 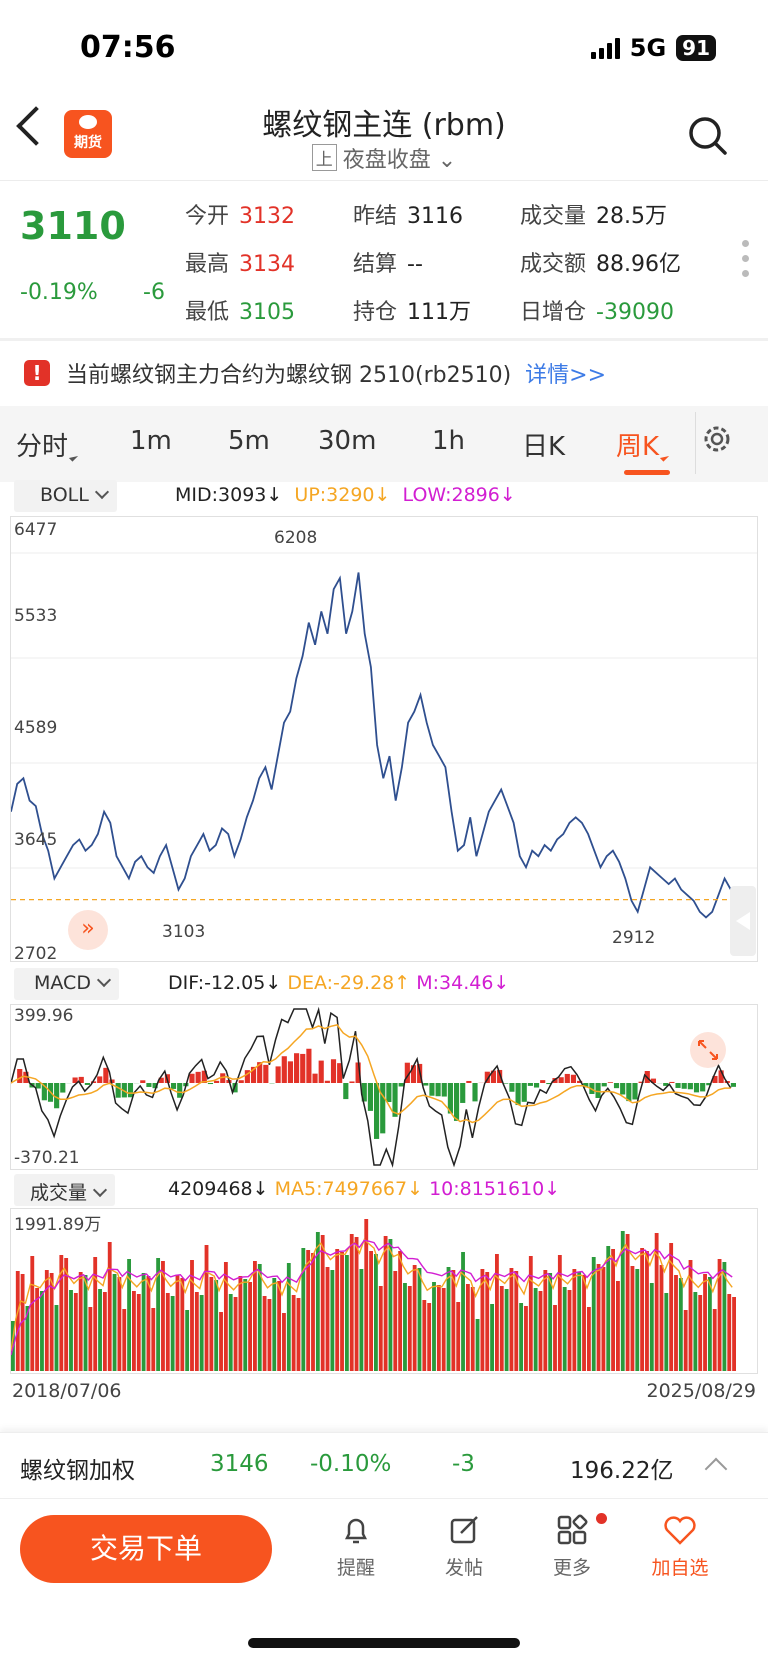 I want to click on macd-min-label: -370.21, so click(x=47, y=1158).